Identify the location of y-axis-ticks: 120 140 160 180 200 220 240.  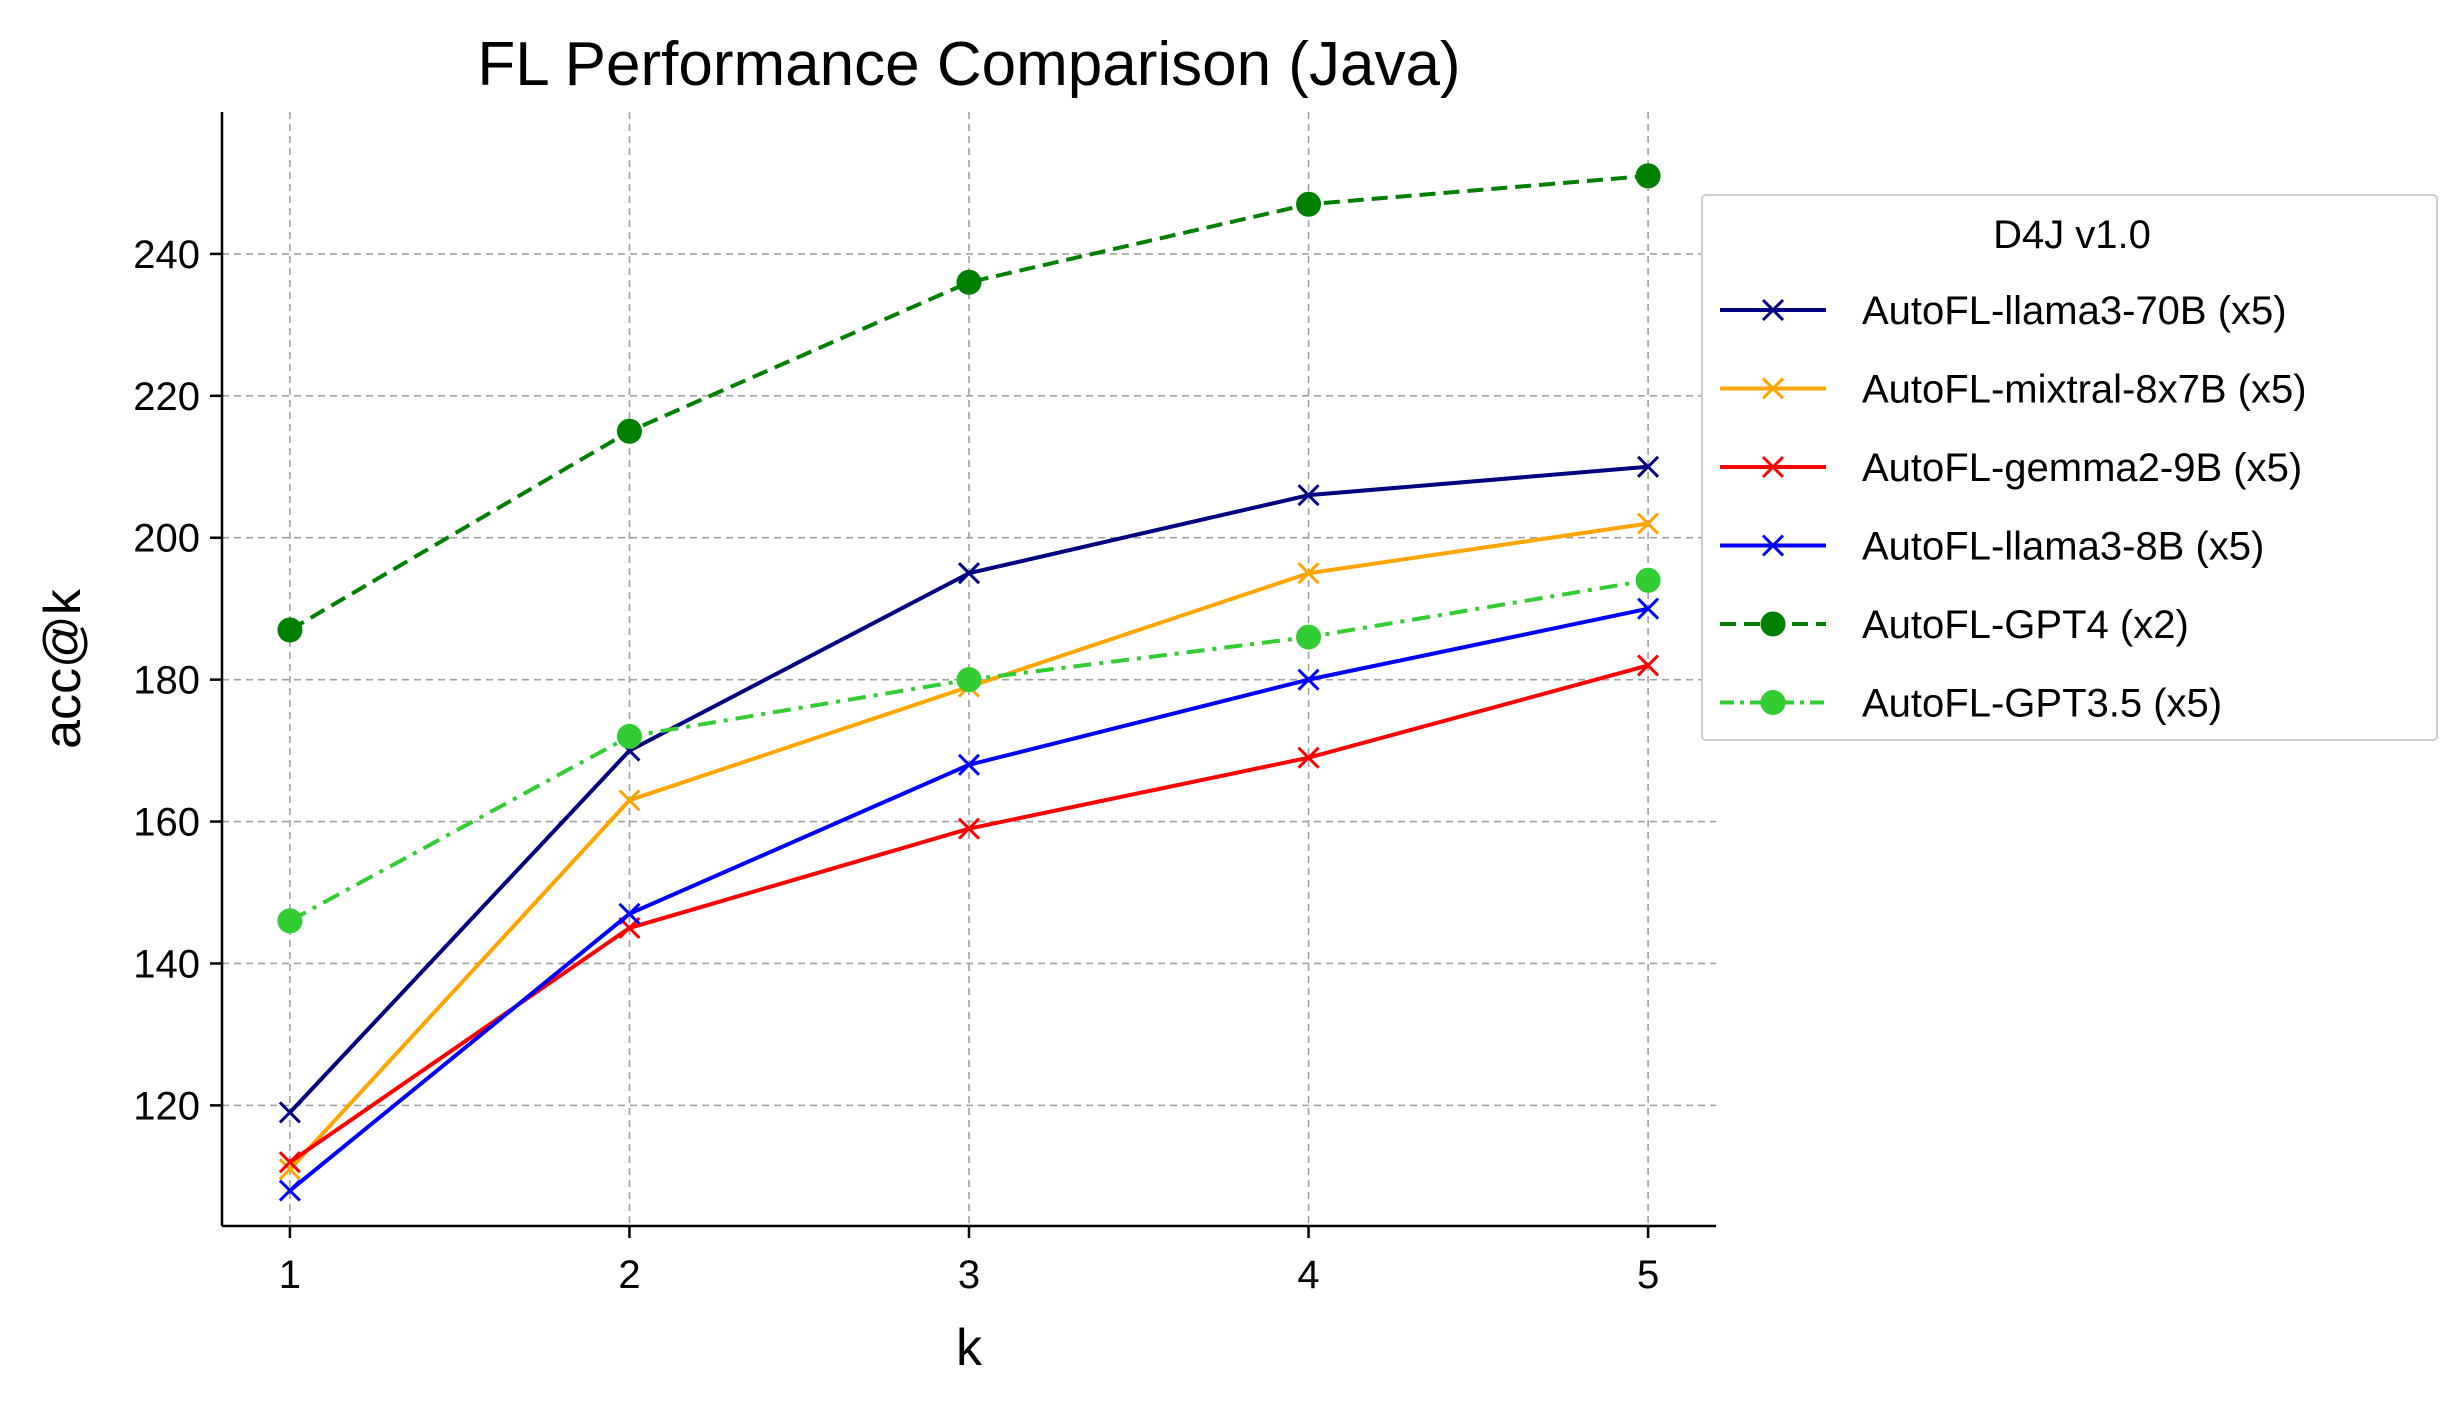
(177, 680).